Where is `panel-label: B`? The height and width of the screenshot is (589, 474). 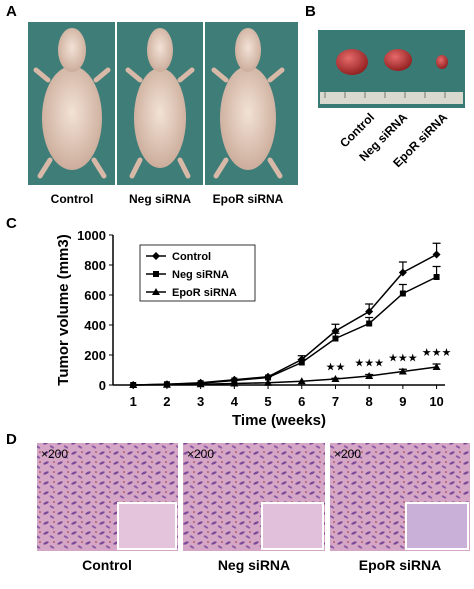 panel-label: B is located at coordinates (310, 11).